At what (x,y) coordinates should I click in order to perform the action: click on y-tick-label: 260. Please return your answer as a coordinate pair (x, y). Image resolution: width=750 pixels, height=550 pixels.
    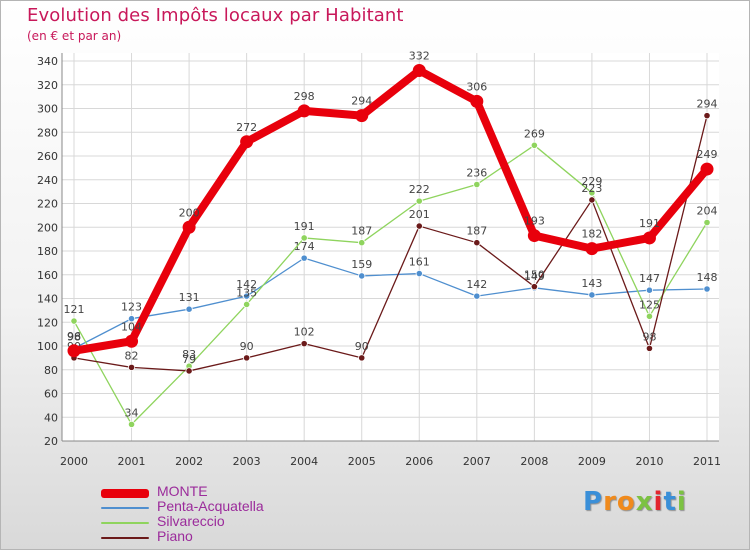
    Looking at the image, I should click on (47, 156).